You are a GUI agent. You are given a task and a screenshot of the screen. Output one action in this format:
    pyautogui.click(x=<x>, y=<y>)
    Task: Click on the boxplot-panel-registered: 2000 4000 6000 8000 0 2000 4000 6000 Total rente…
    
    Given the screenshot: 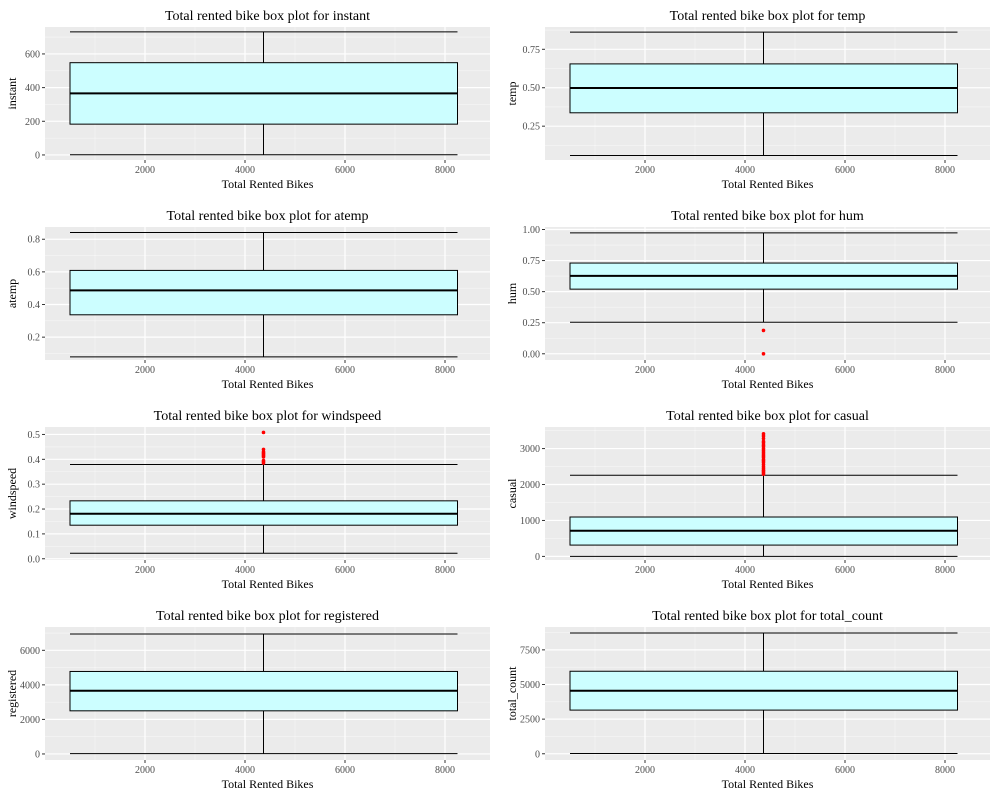 What is the action you would take?
    pyautogui.click(x=250, y=700)
    